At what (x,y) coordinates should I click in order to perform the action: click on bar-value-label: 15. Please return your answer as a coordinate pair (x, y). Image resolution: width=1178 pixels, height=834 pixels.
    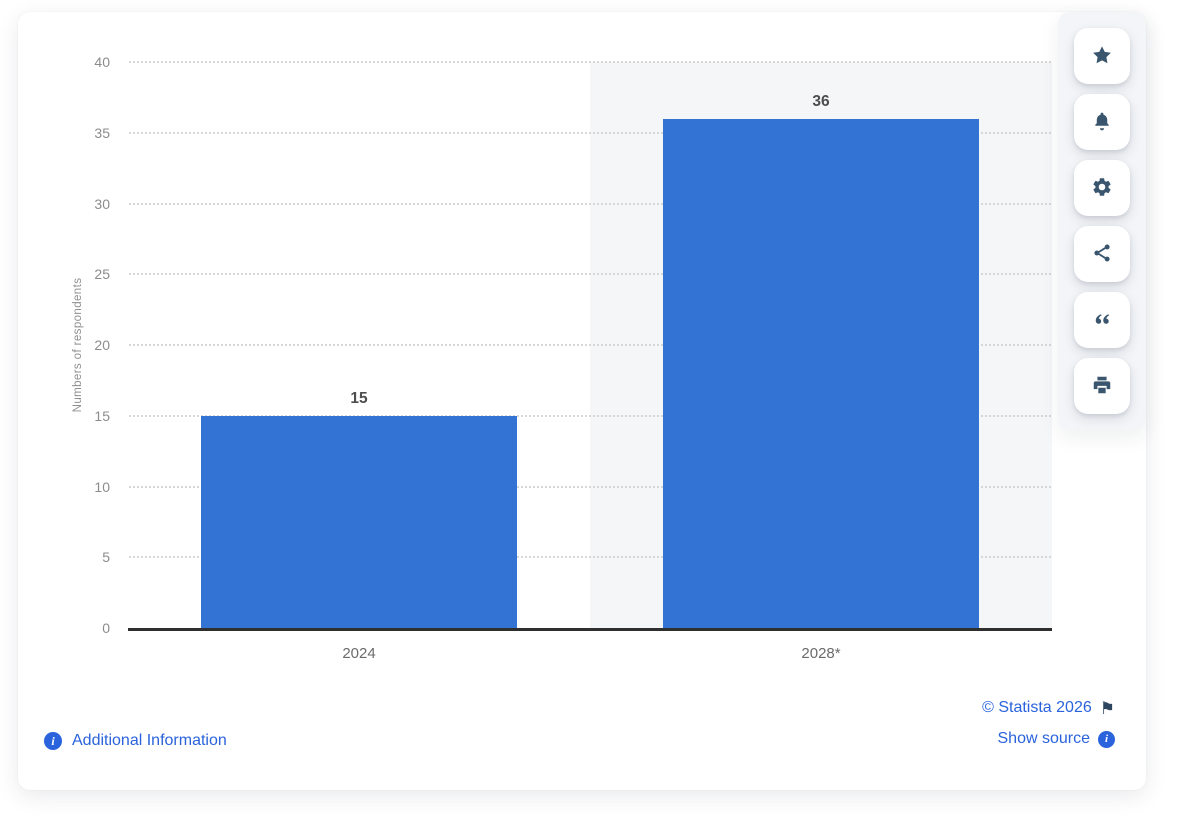
    Looking at the image, I should click on (359, 398).